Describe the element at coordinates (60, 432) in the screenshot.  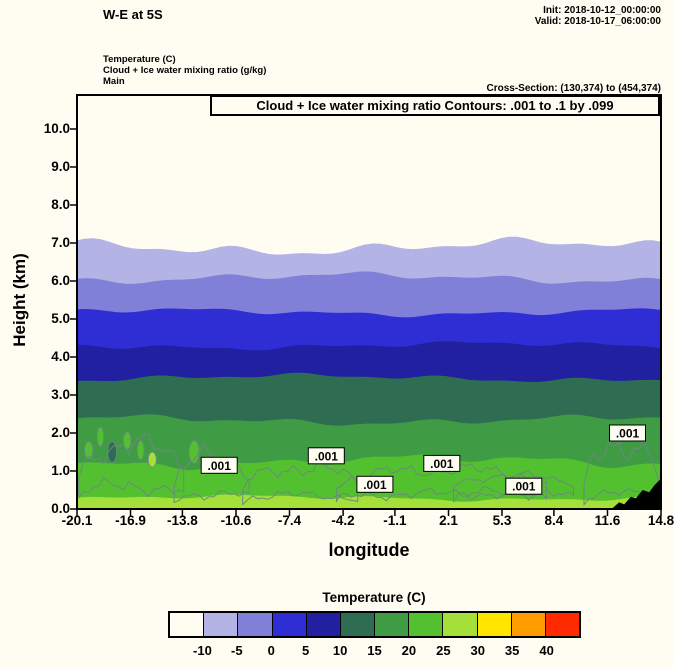
I see `y-tick-label: 2.0` at that location.